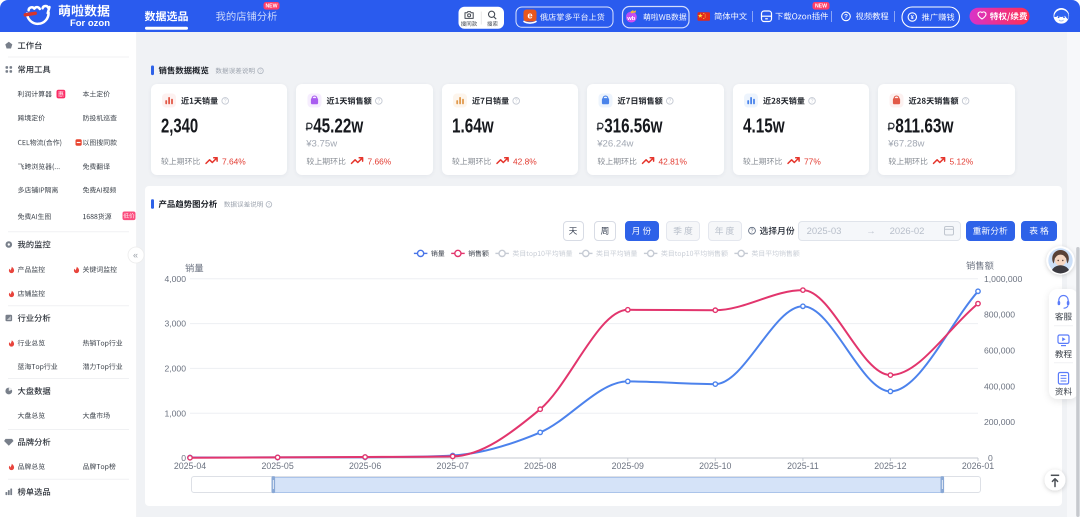  I want to click on svg-text: 4.15w, so click(764, 126).